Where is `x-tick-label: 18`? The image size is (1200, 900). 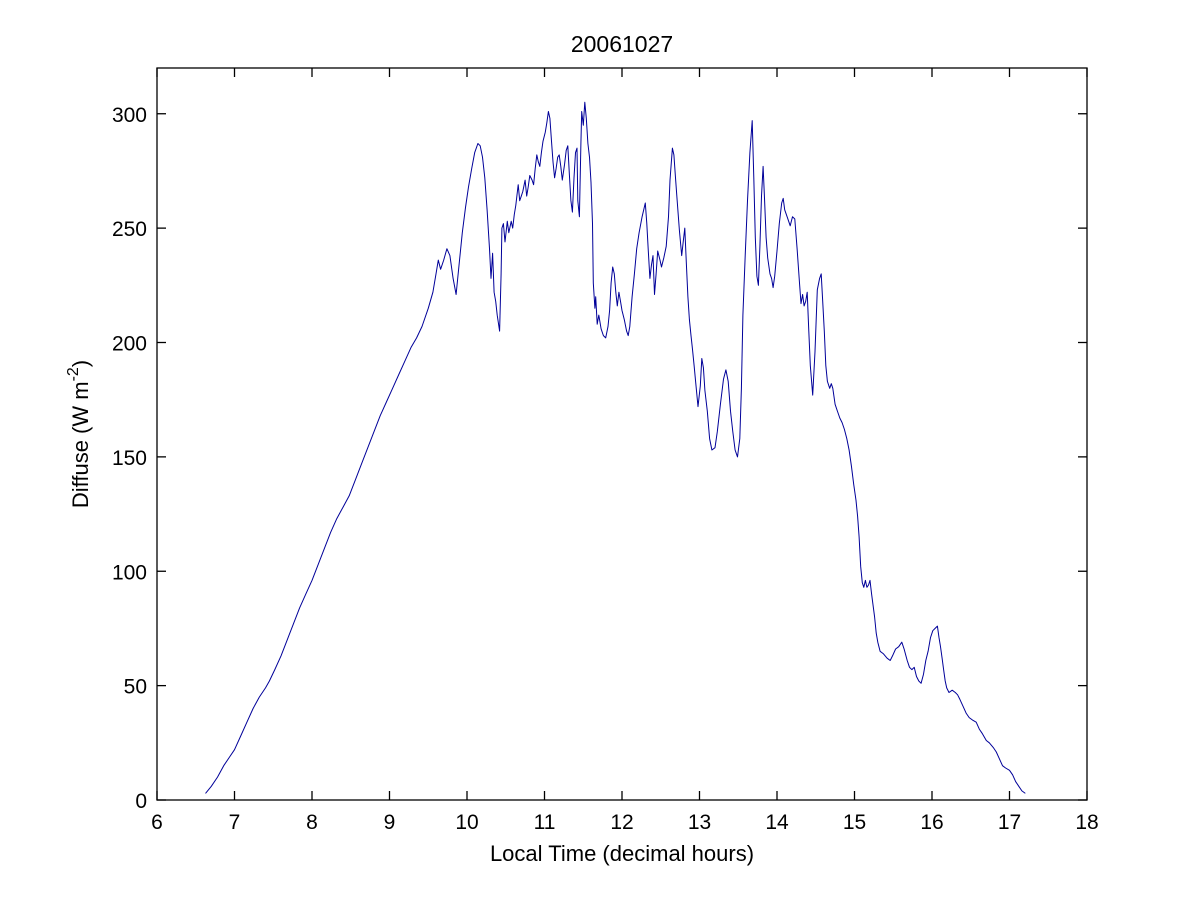 x-tick-label: 18 is located at coordinates (1086, 822).